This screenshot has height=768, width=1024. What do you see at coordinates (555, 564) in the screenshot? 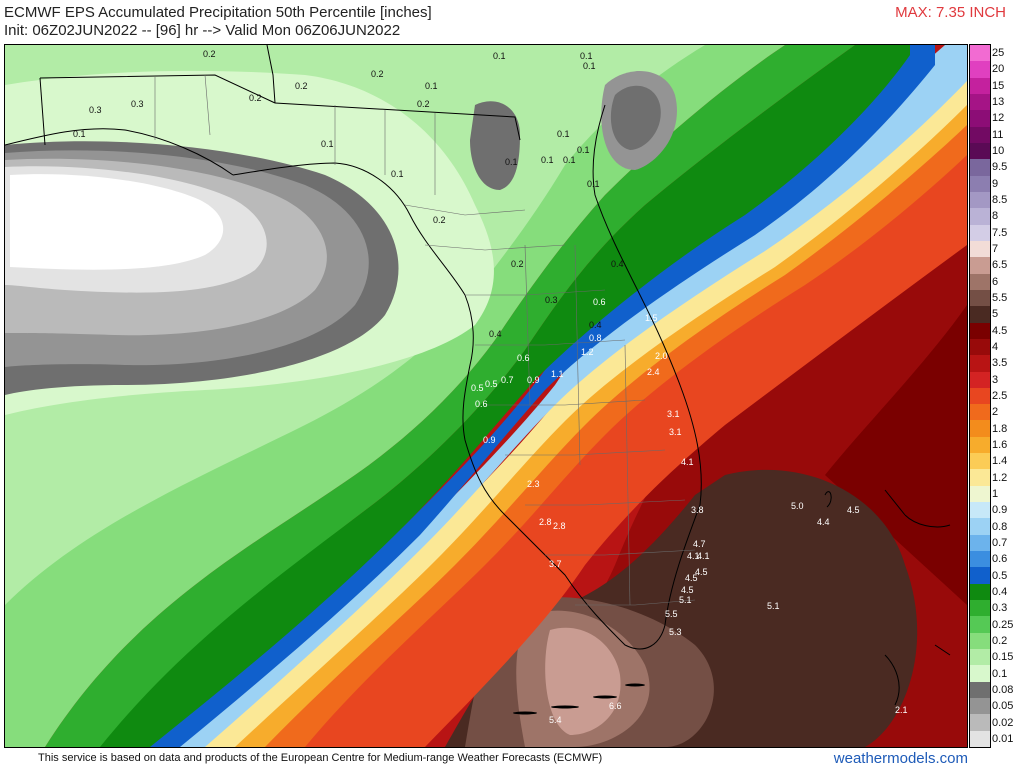
I see `station-value: 3.7` at bounding box center [555, 564].